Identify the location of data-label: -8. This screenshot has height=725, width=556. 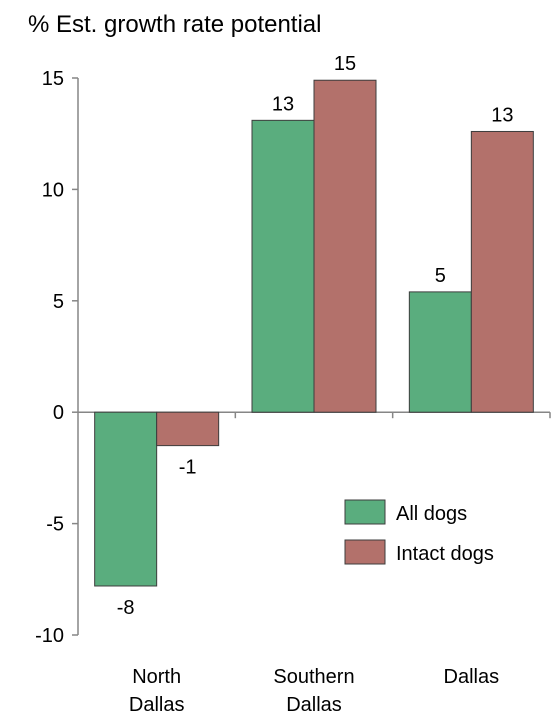
(126, 608).